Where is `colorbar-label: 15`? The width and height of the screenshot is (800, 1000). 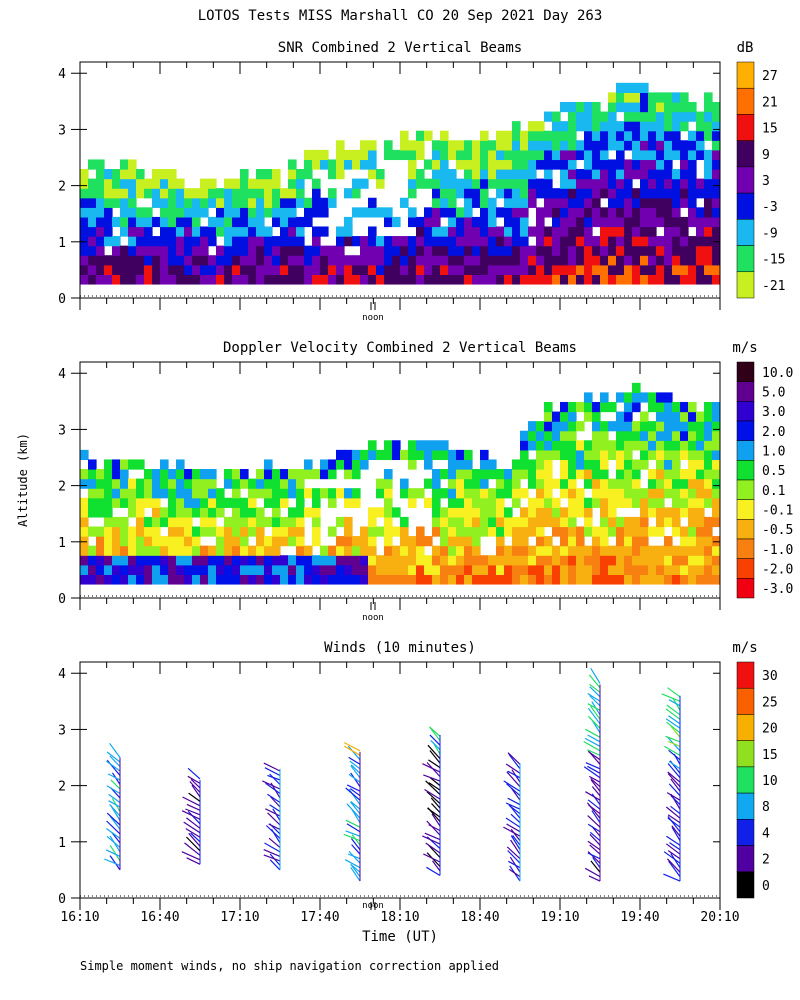
colorbar-label: 15 is located at coordinates (770, 129).